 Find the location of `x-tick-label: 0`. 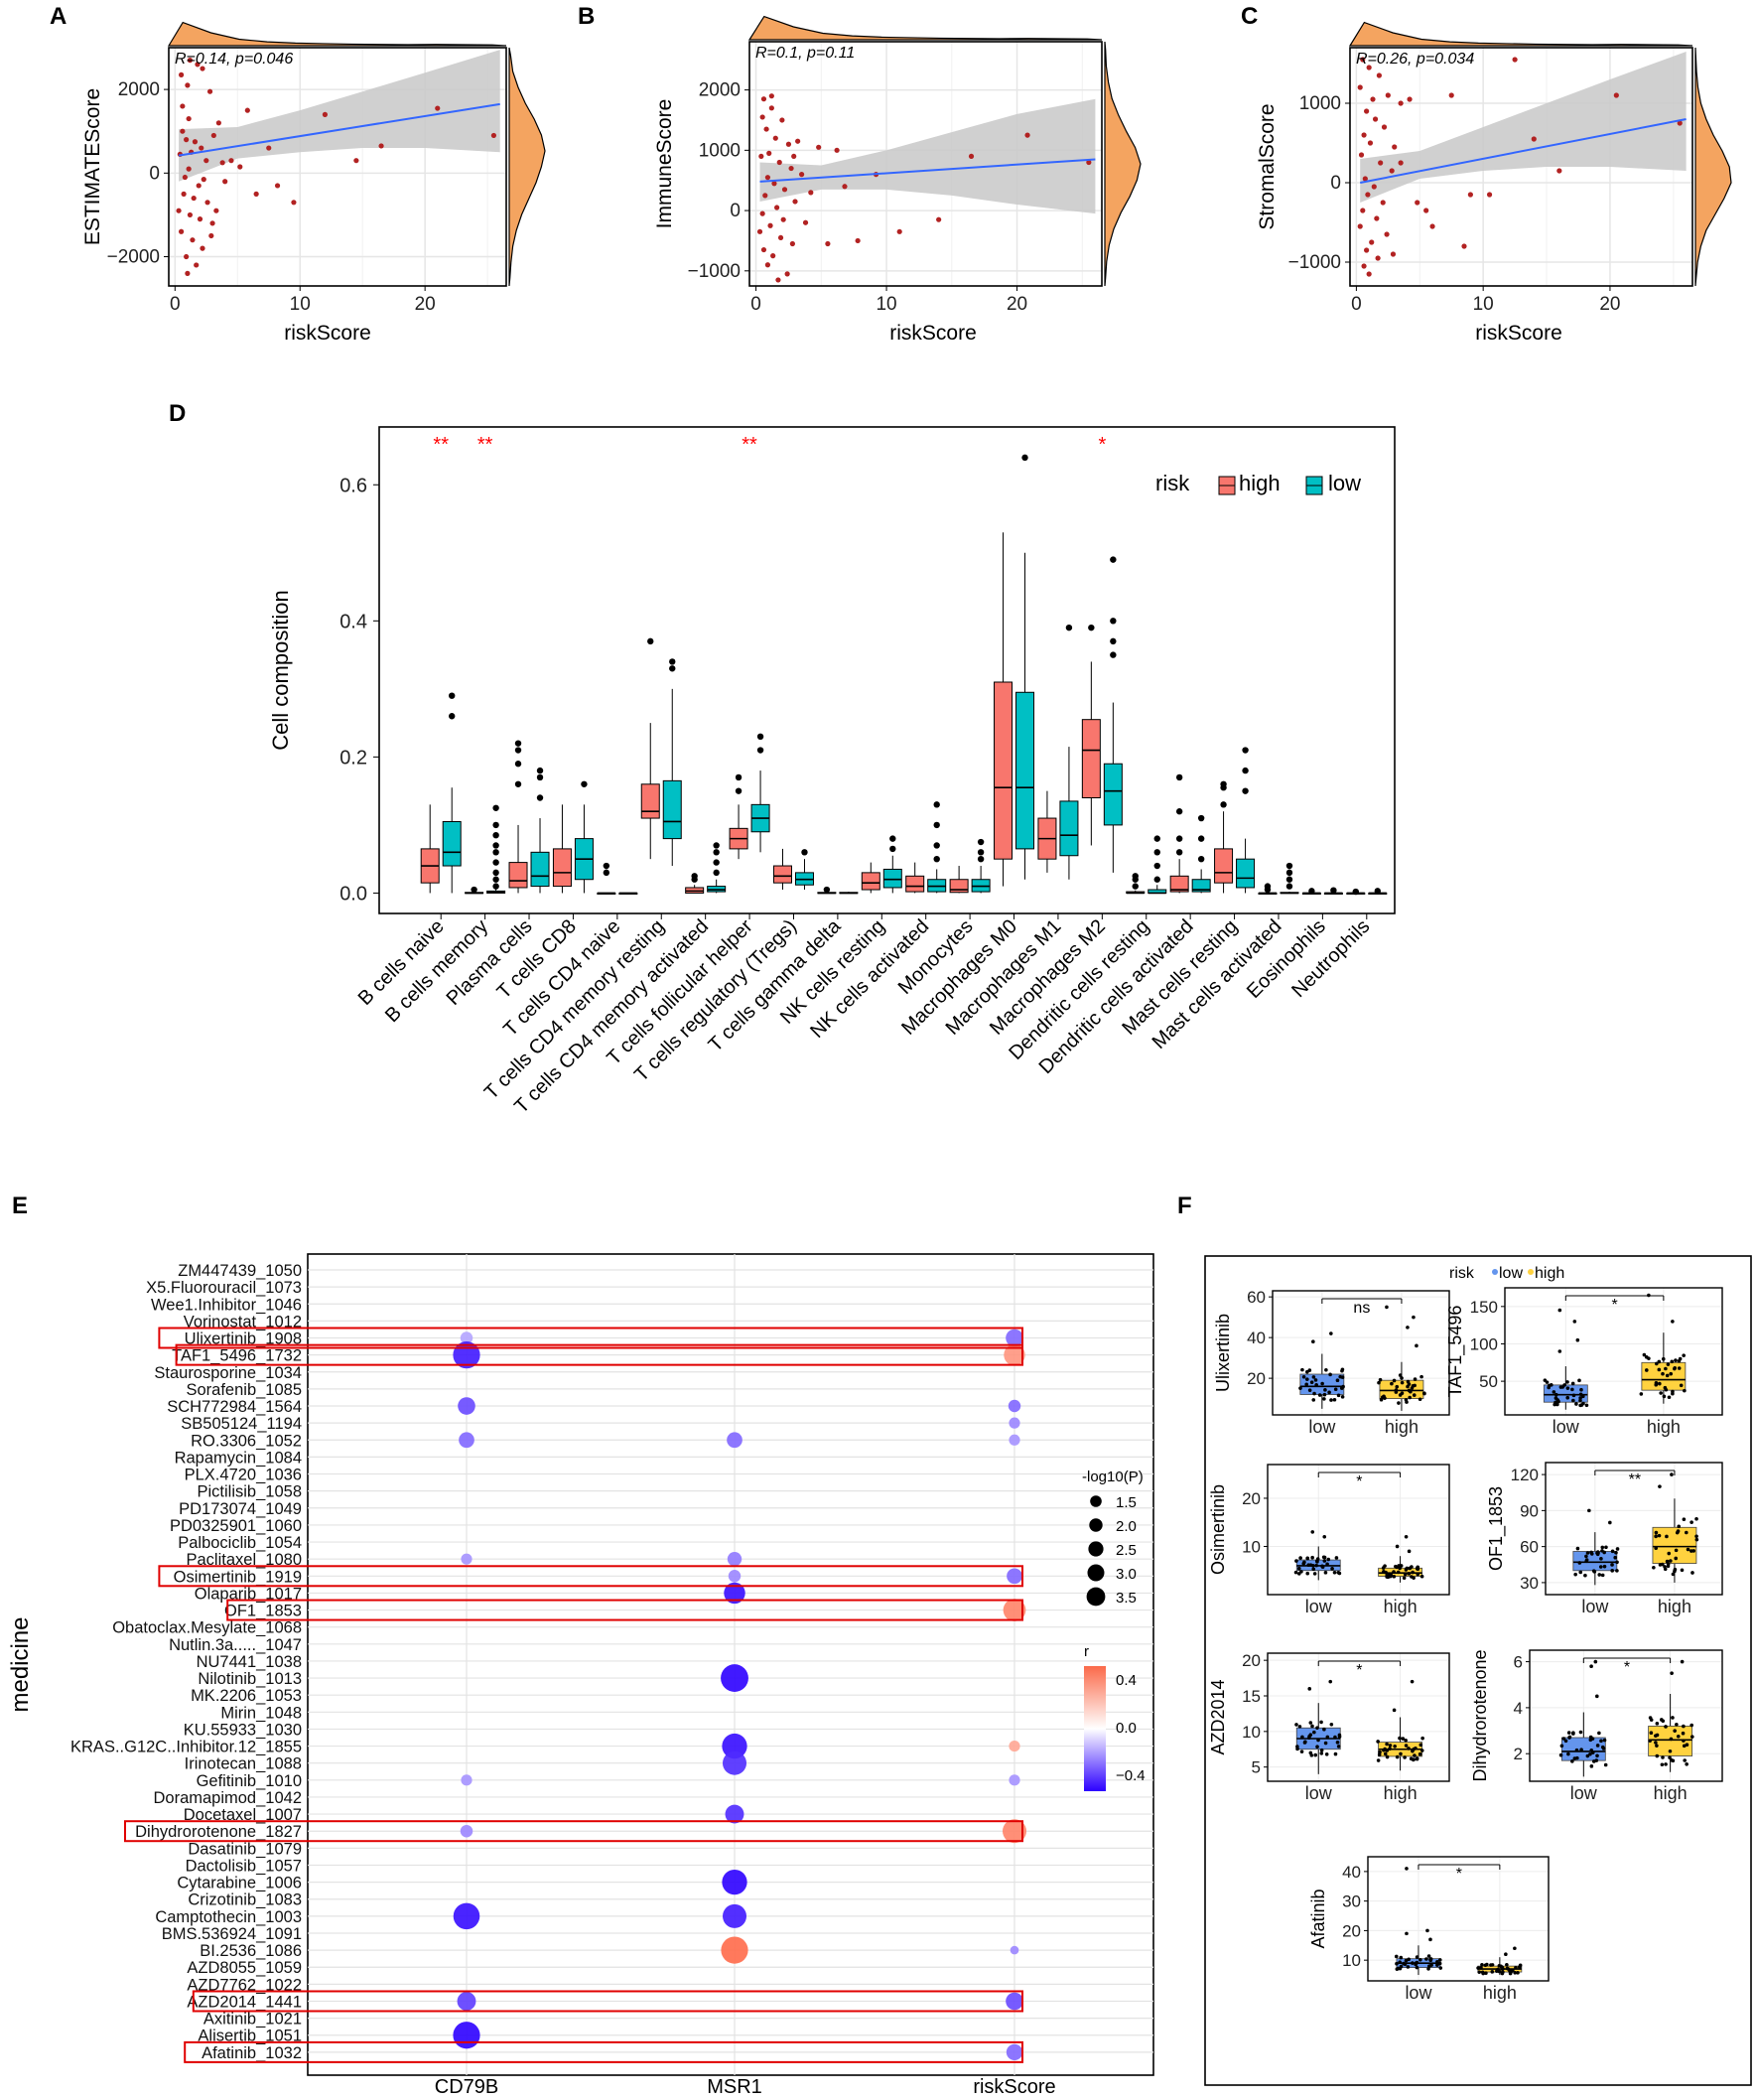

x-tick-label: 0 is located at coordinates (176, 304).